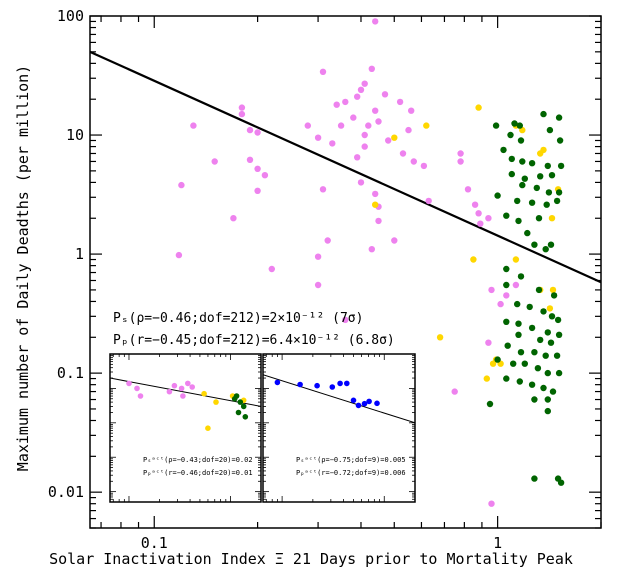 The image size is (634, 578). I want to click on x-tick-label: 0.1, so click(154, 543).